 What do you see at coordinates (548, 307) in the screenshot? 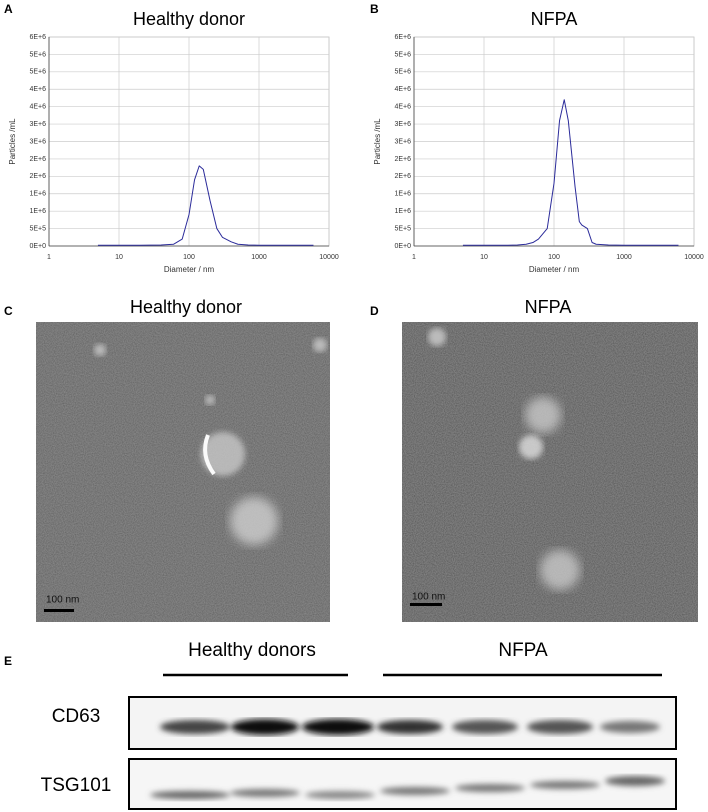
I see `panel-title: NFPA` at bounding box center [548, 307].